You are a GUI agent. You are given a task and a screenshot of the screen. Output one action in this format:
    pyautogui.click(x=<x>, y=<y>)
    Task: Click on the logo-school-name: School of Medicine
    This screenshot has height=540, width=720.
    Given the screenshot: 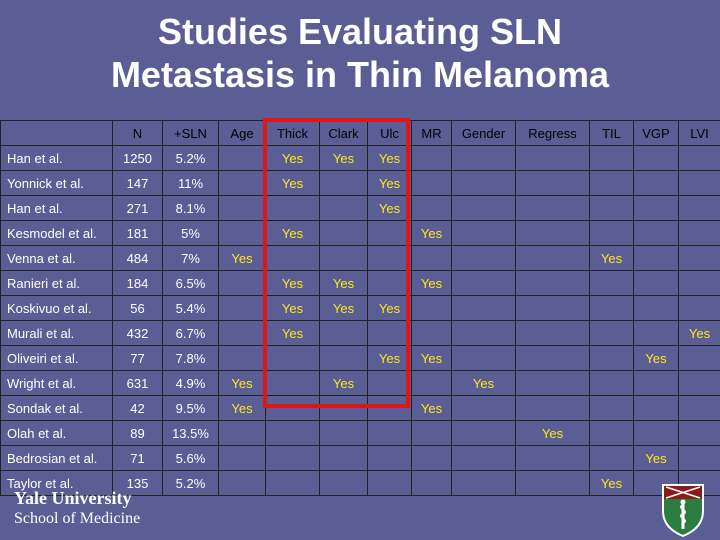 What is the action you would take?
    pyautogui.click(x=77, y=518)
    